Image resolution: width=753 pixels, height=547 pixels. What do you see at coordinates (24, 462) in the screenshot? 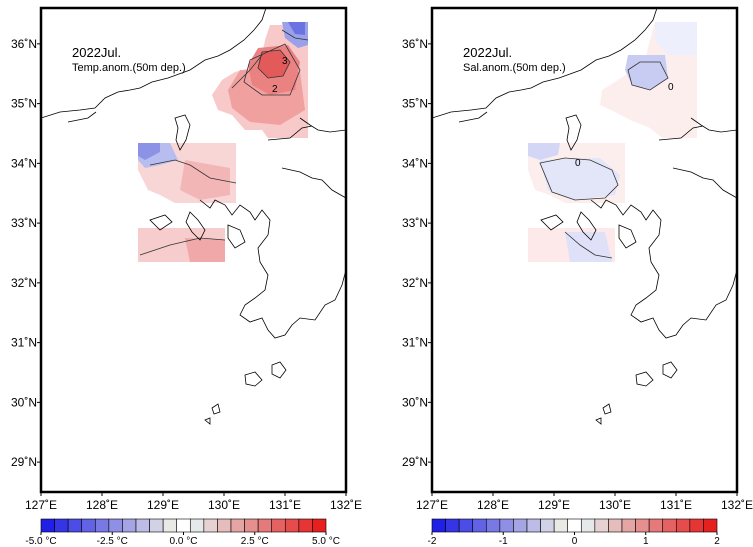
I see `temp-lat-tick-label: 29˚N` at bounding box center [24, 462].